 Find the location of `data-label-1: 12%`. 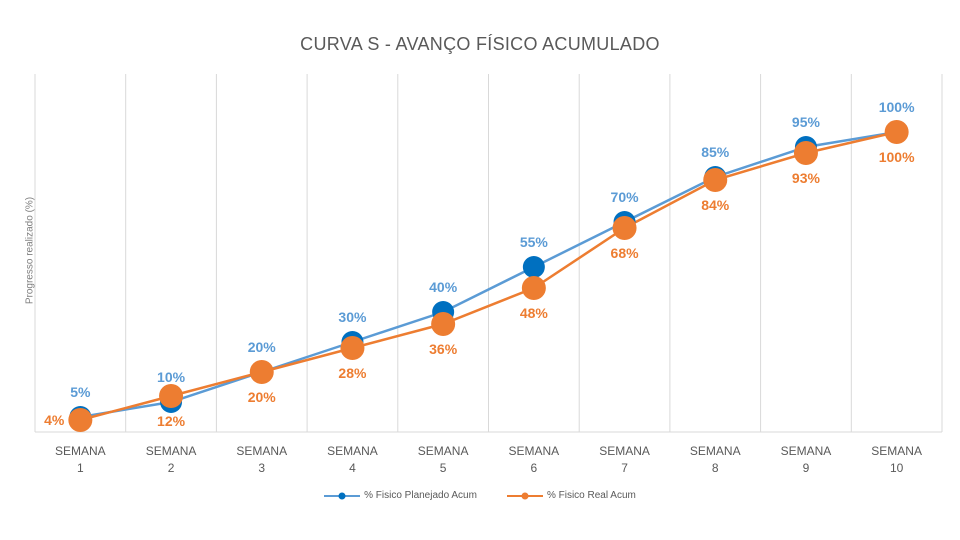

data-label-1: 12% is located at coordinates (171, 421).